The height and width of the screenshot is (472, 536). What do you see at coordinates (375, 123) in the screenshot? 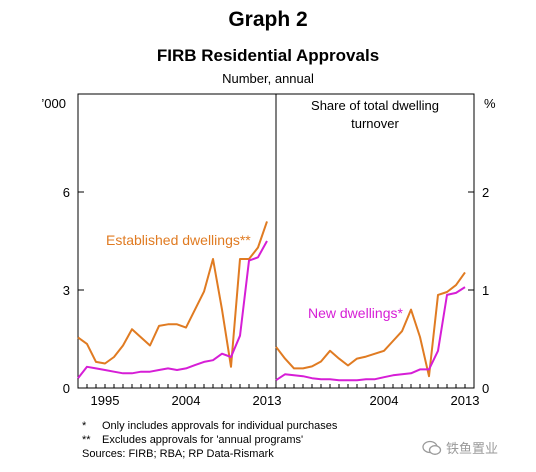
I see `panel-label-line-2: turnover` at bounding box center [375, 123].